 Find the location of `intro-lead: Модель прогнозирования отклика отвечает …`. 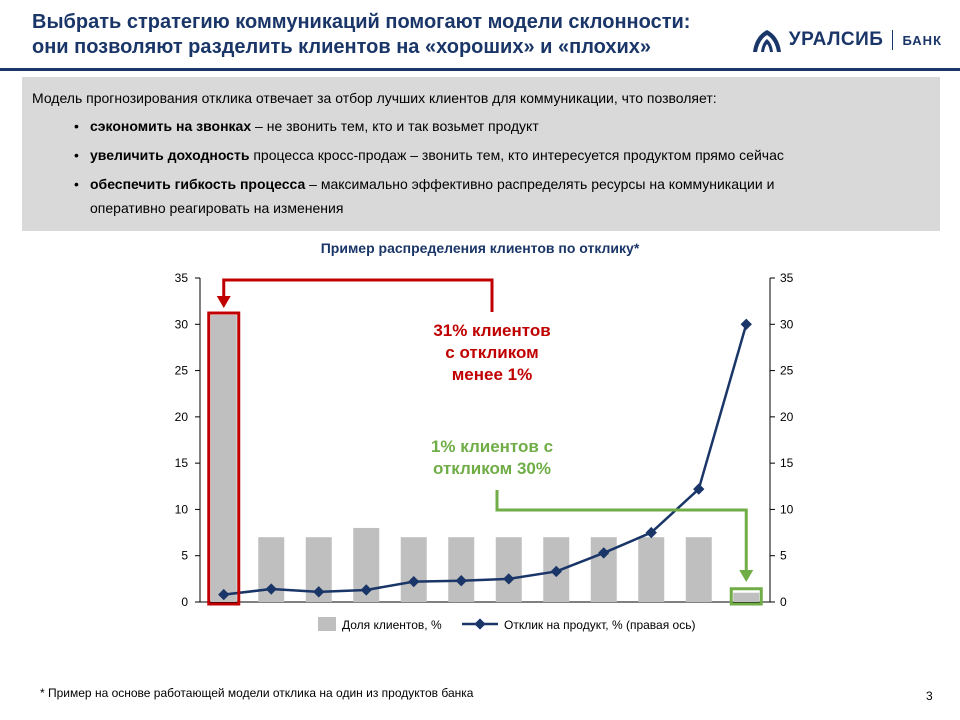

intro-lead: Модель прогнозирования отклика отвечает … is located at coordinates (374, 98).